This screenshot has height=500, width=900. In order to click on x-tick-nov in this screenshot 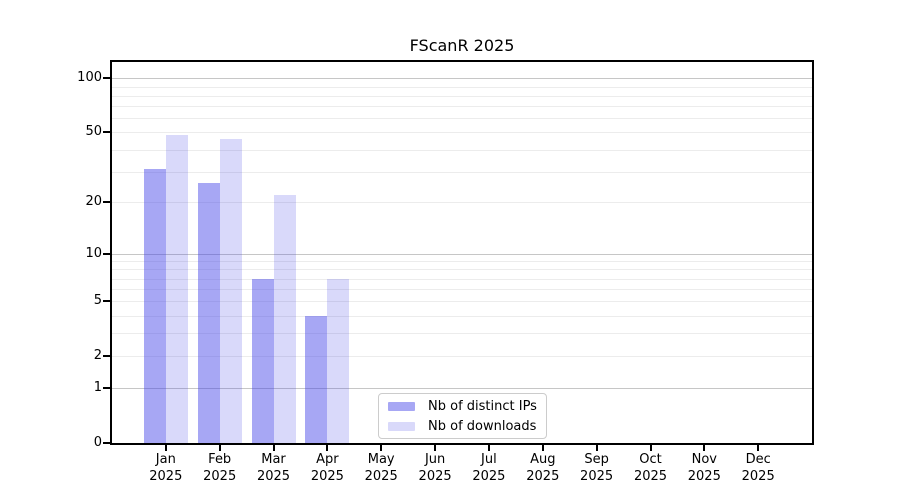, I will do `click(704, 448)`.